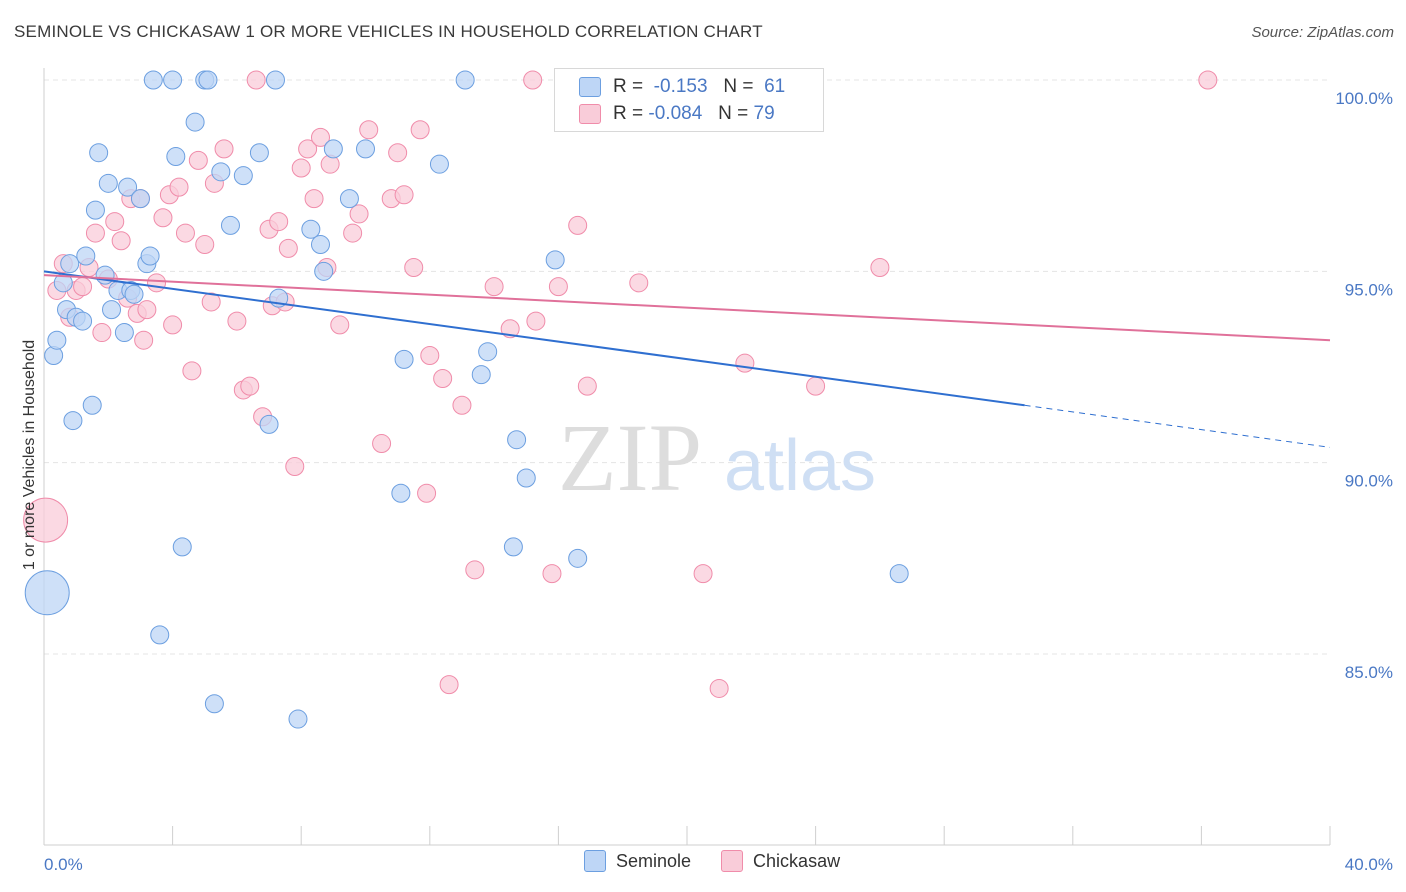 This screenshot has width=1406, height=892. I want to click on chickasaw-legend-swatch, so click(732, 861).